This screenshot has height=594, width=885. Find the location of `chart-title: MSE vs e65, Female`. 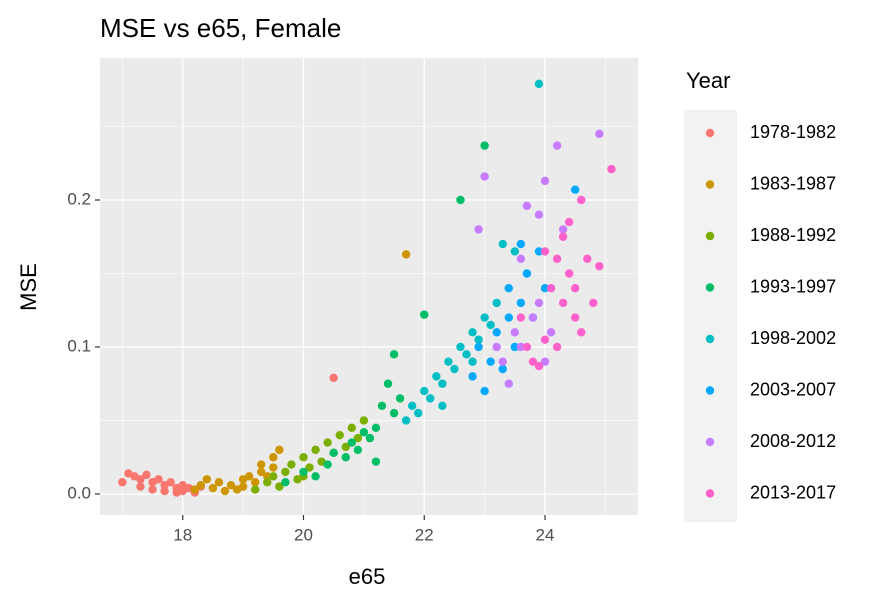

chart-title: MSE vs e65, Female is located at coordinates (220, 28).